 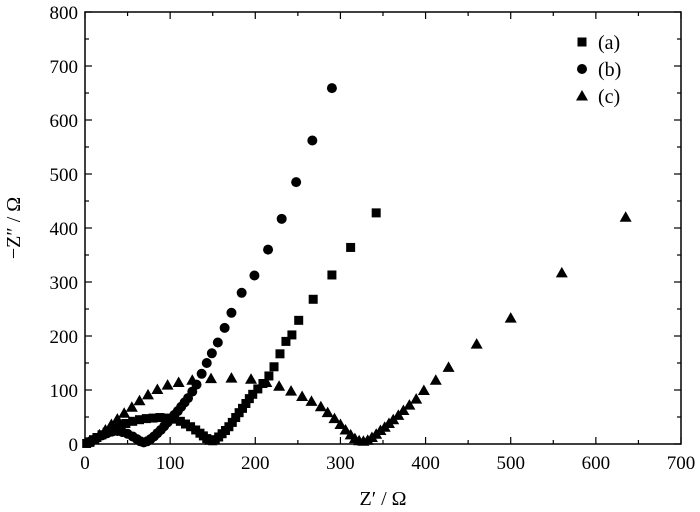 What do you see at coordinates (582, 95) in the screenshot?
I see `legend-marker-triangle` at bounding box center [582, 95].